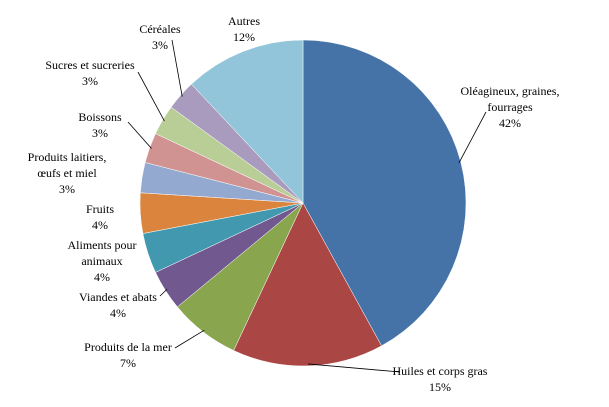  I want to click on value-label: 15%, so click(440, 387).